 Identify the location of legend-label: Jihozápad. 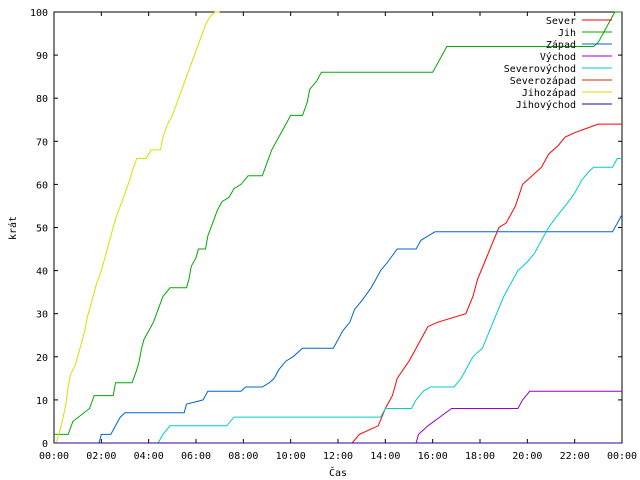
(549, 93).